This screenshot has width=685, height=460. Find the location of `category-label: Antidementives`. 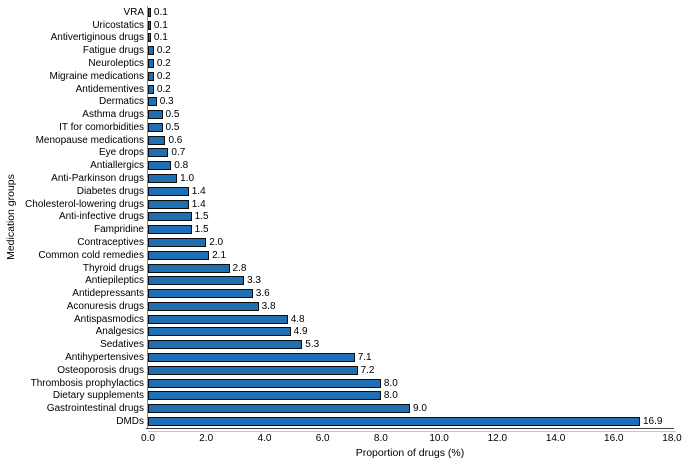

category-label: Antidementives is located at coordinates (109, 89).